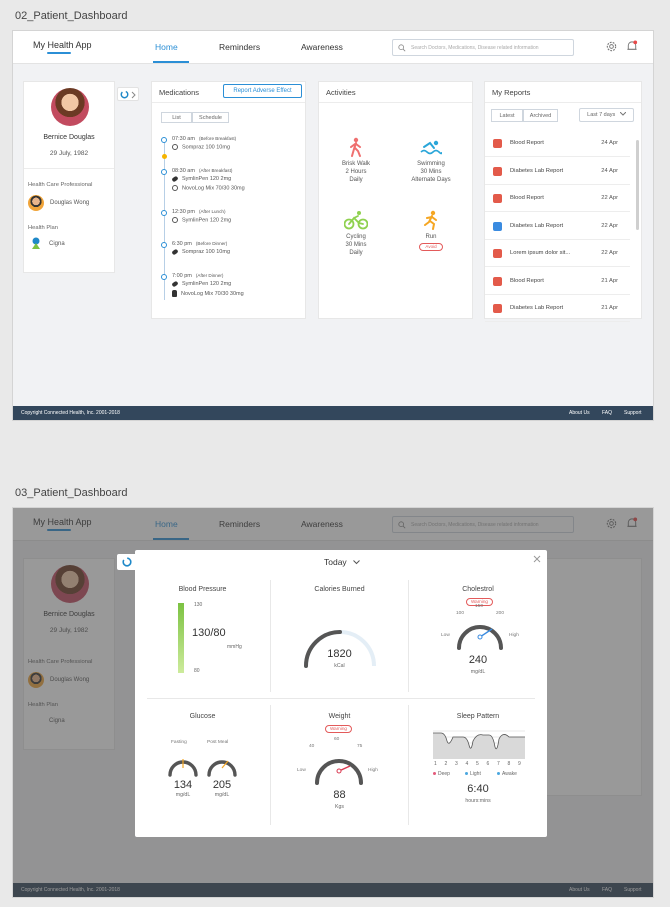 The height and width of the screenshot is (907, 670). Describe the element at coordinates (339, 770) in the screenshot. I see `weight-tile: Weight Warning 40 60 75 Low High 88 Kgs` at that location.